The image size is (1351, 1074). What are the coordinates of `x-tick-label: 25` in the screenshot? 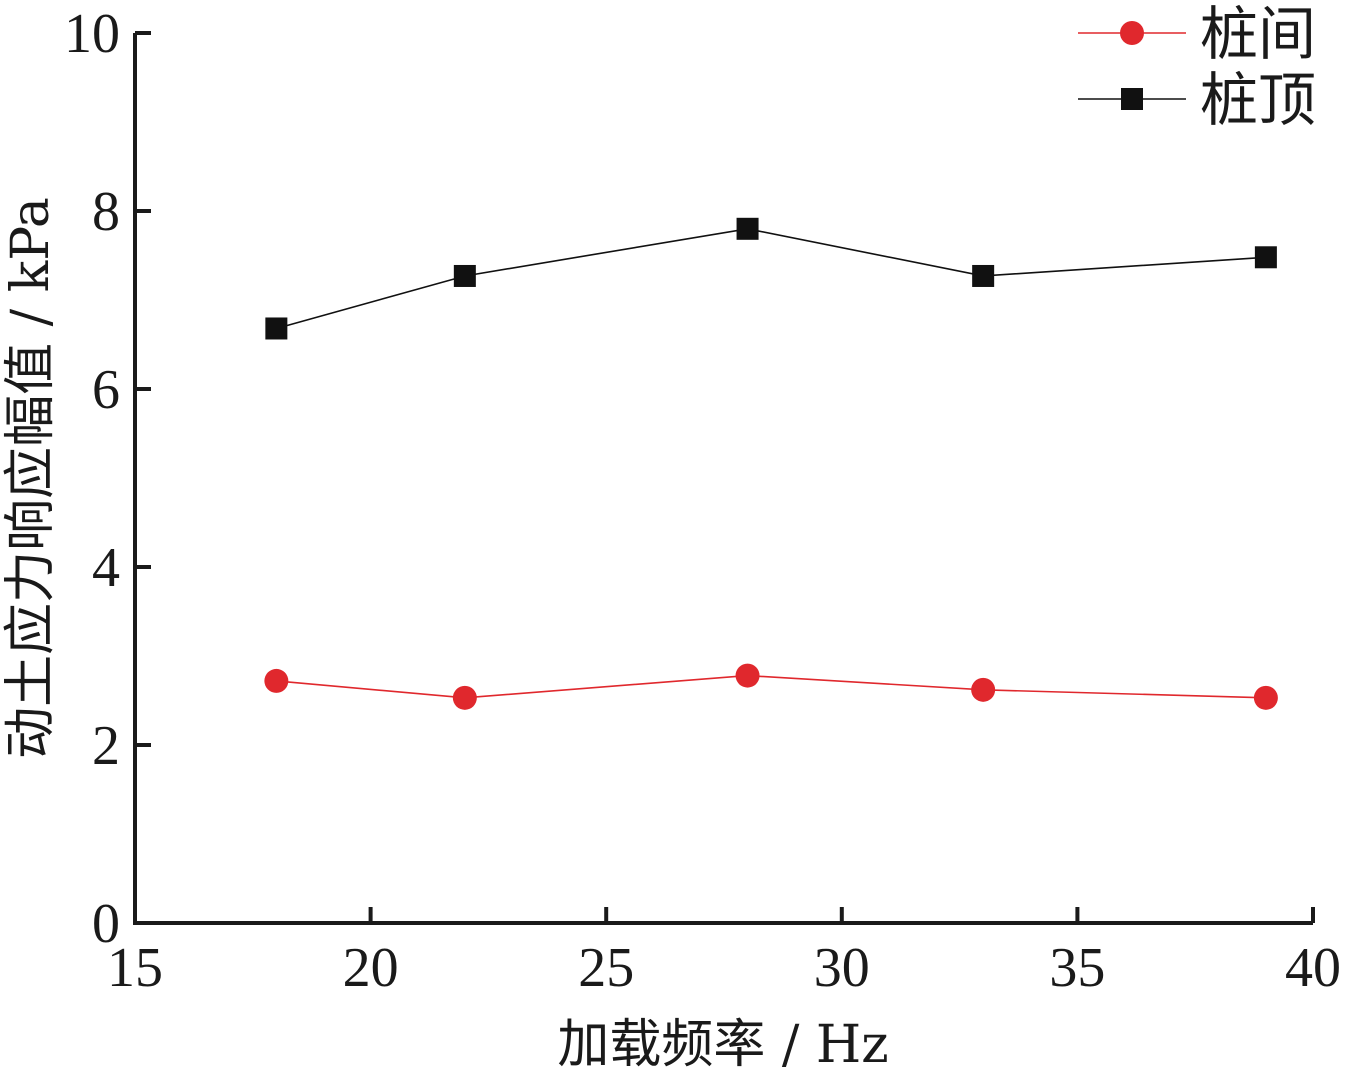 It's located at (606, 968).